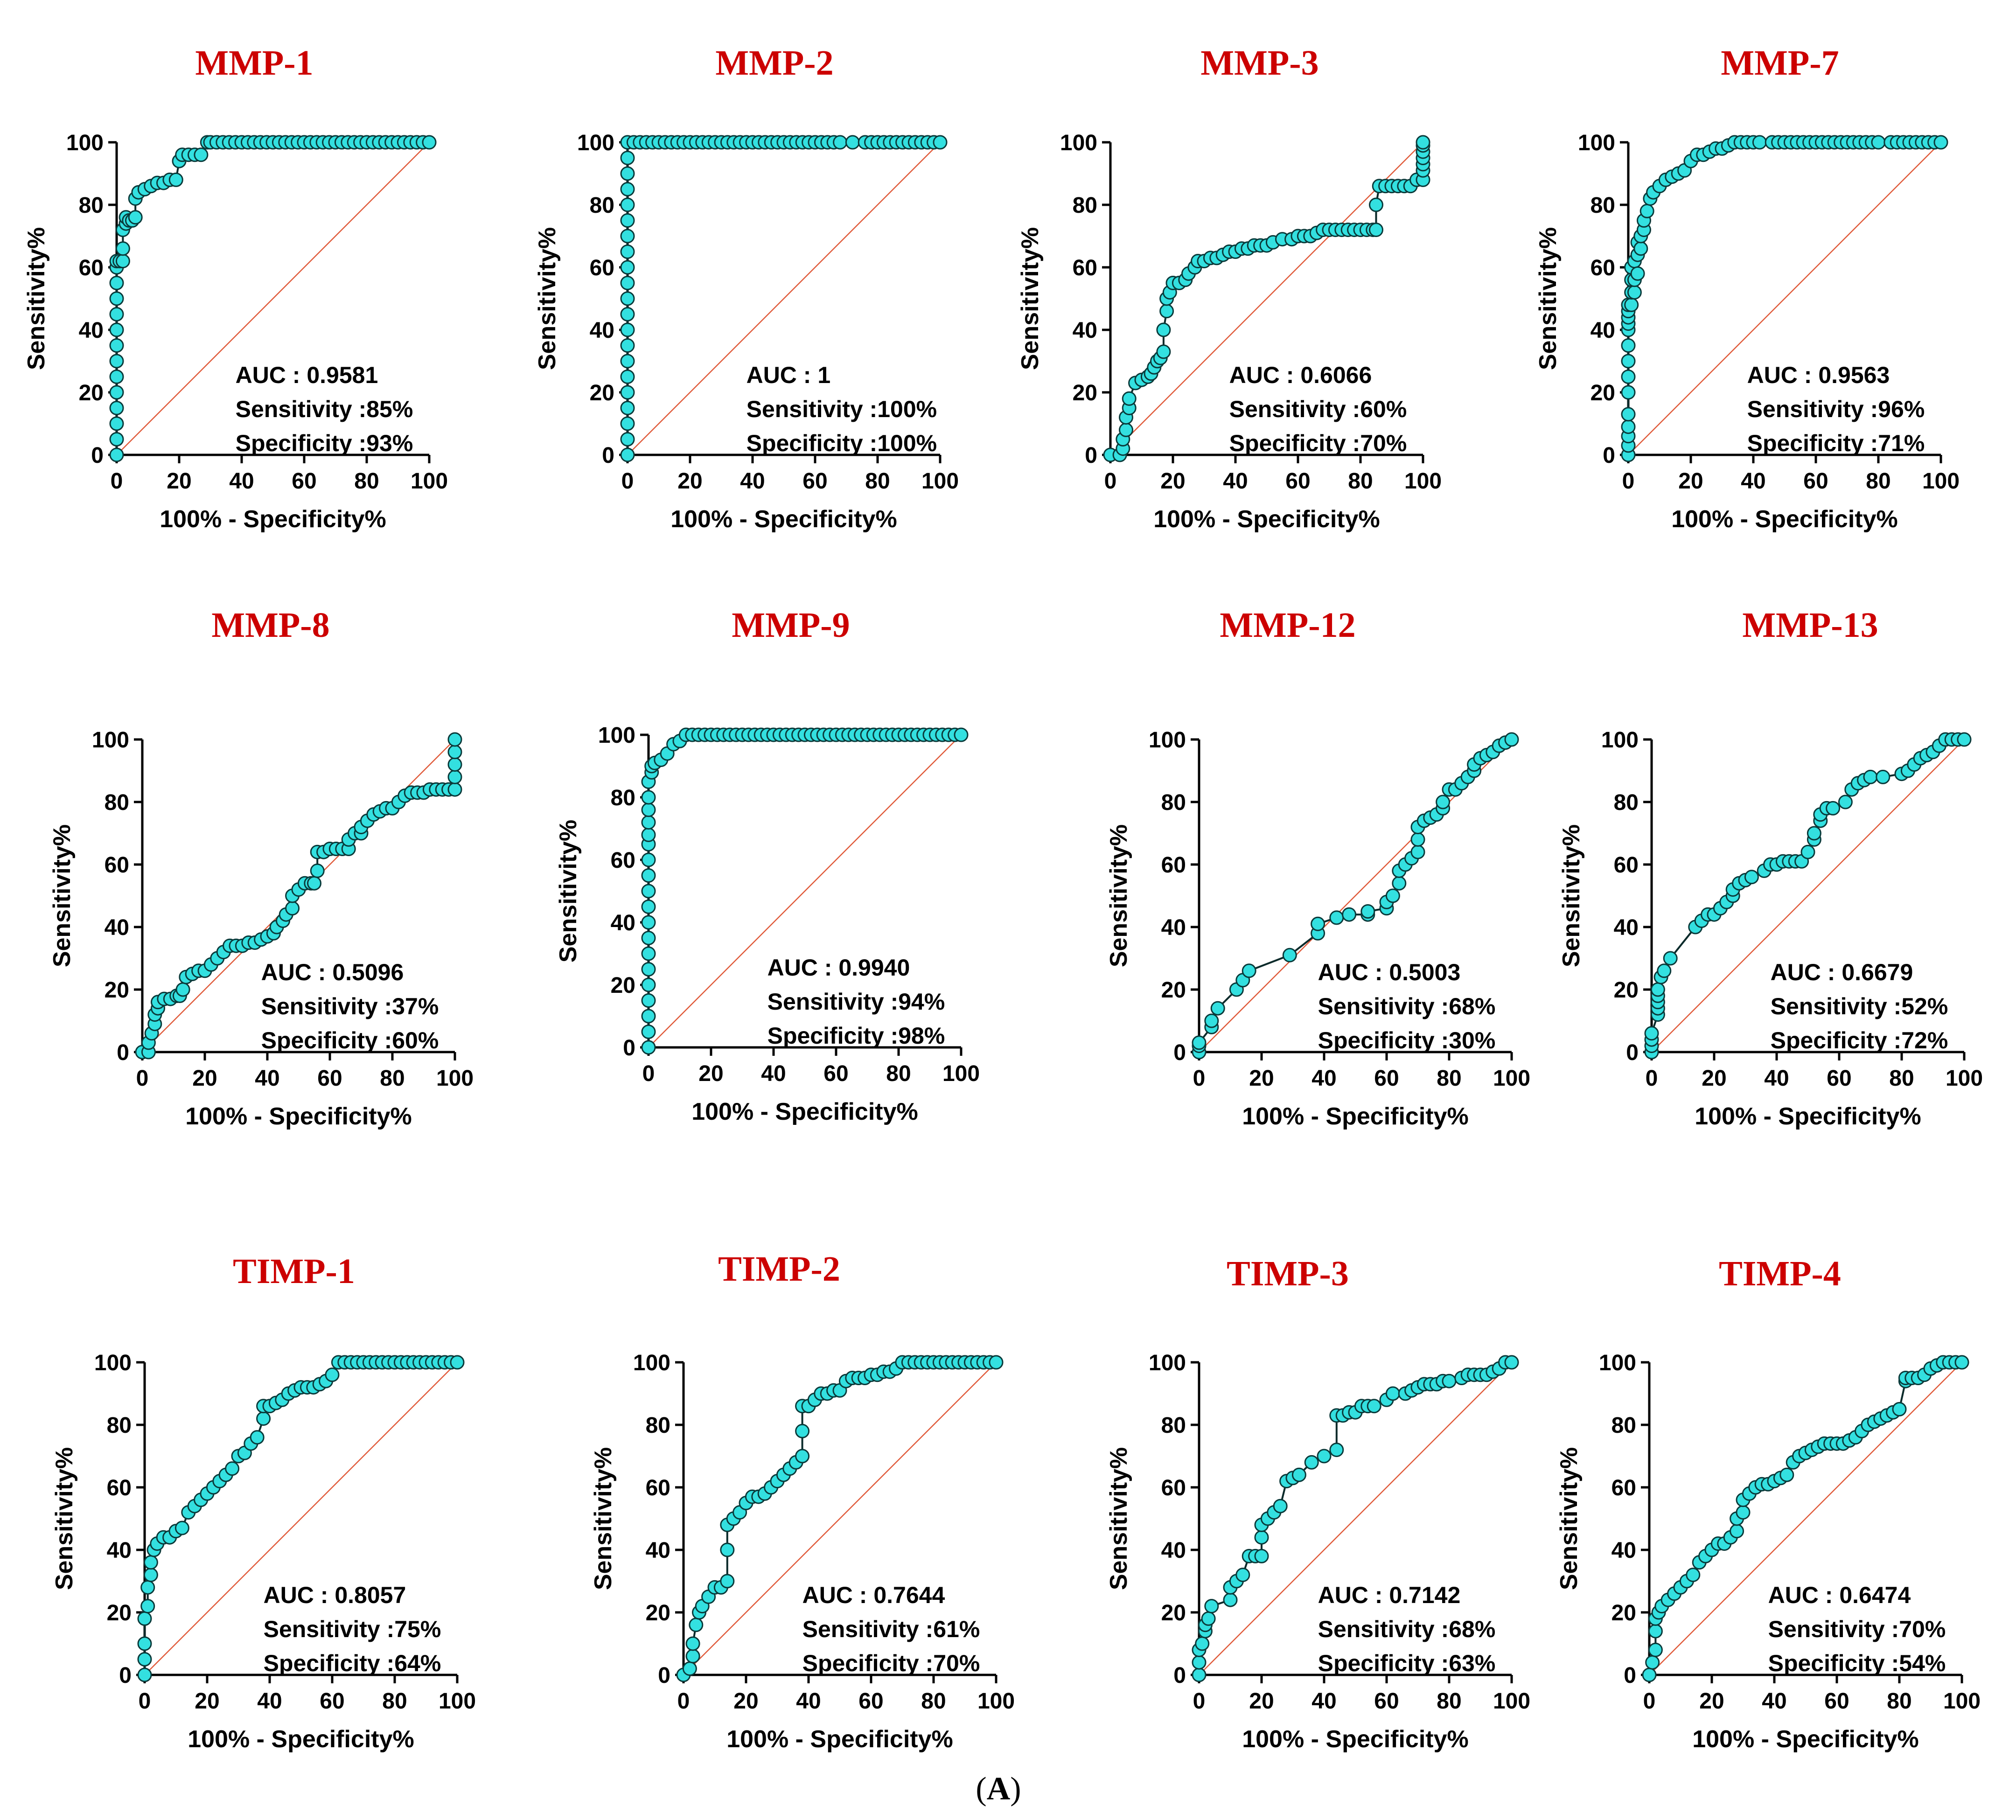  Describe the element at coordinates (891, 1629) in the screenshot. I see `stats-label: Sensitivity :61%` at that location.